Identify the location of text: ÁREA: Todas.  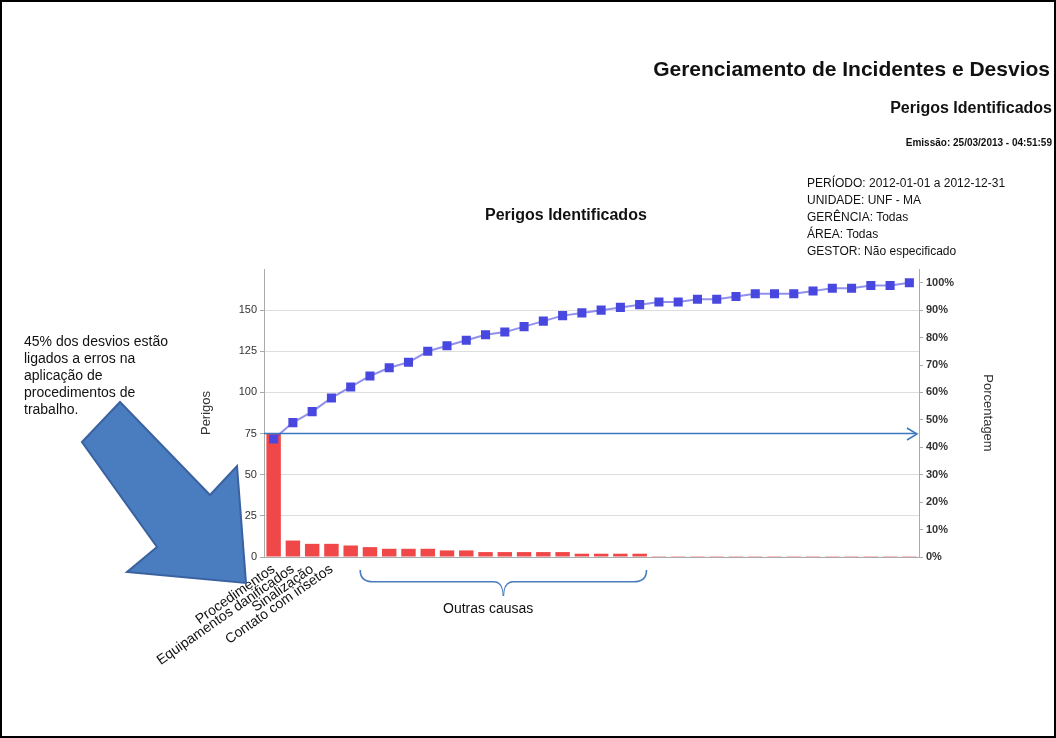
(843, 234).